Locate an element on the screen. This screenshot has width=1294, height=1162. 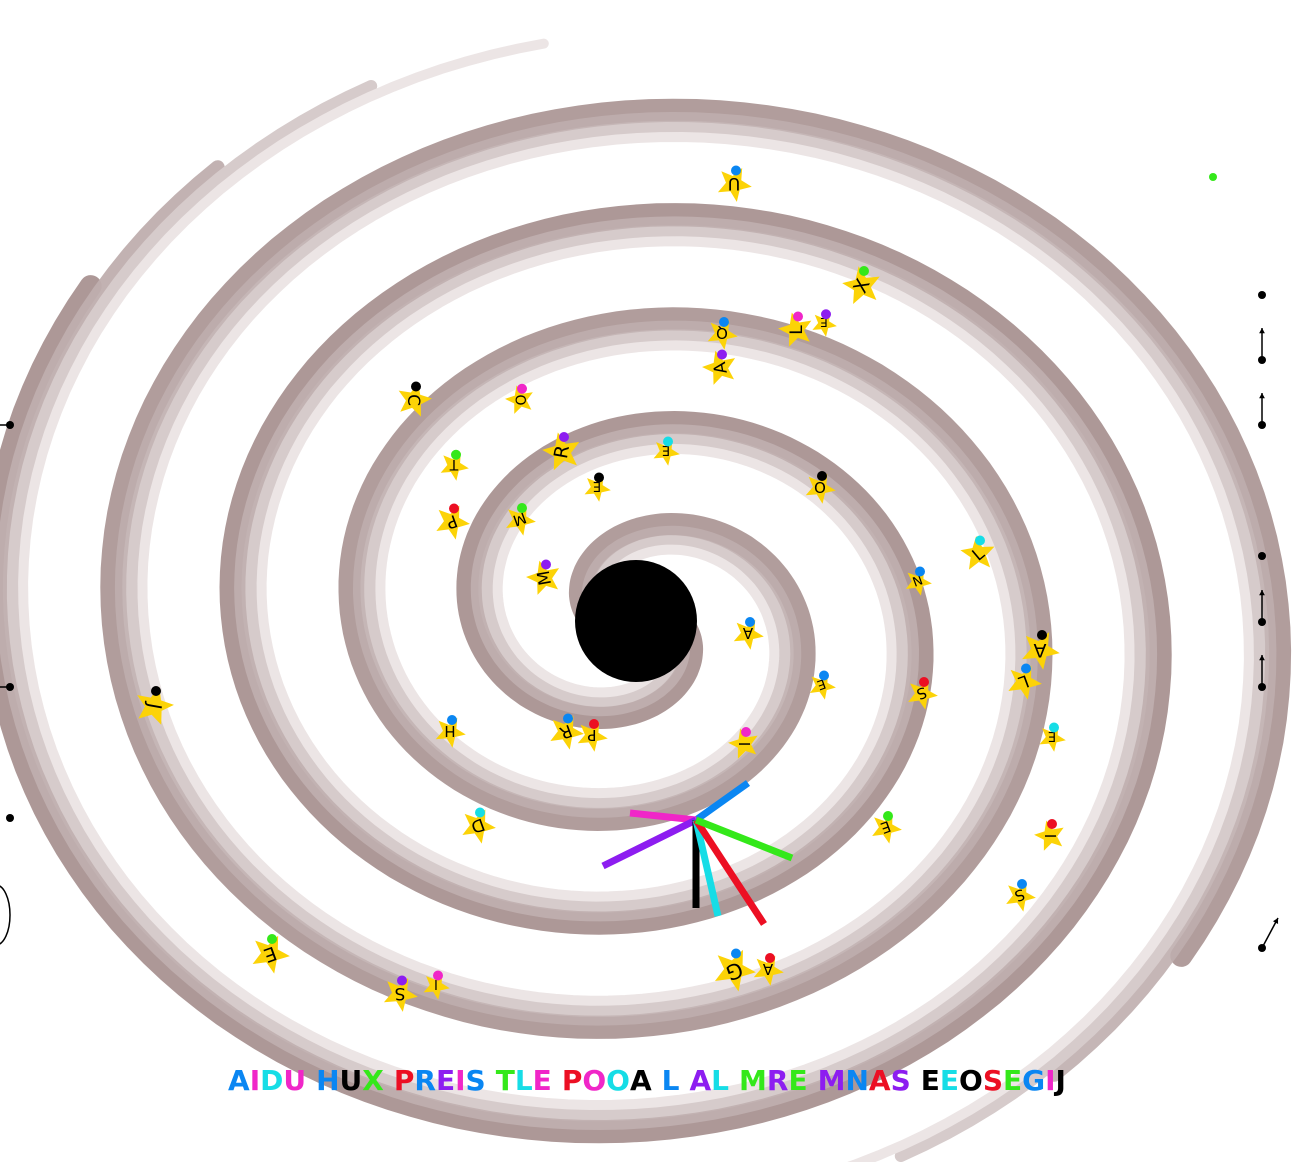
letter-star: D is located at coordinates (478, 825).